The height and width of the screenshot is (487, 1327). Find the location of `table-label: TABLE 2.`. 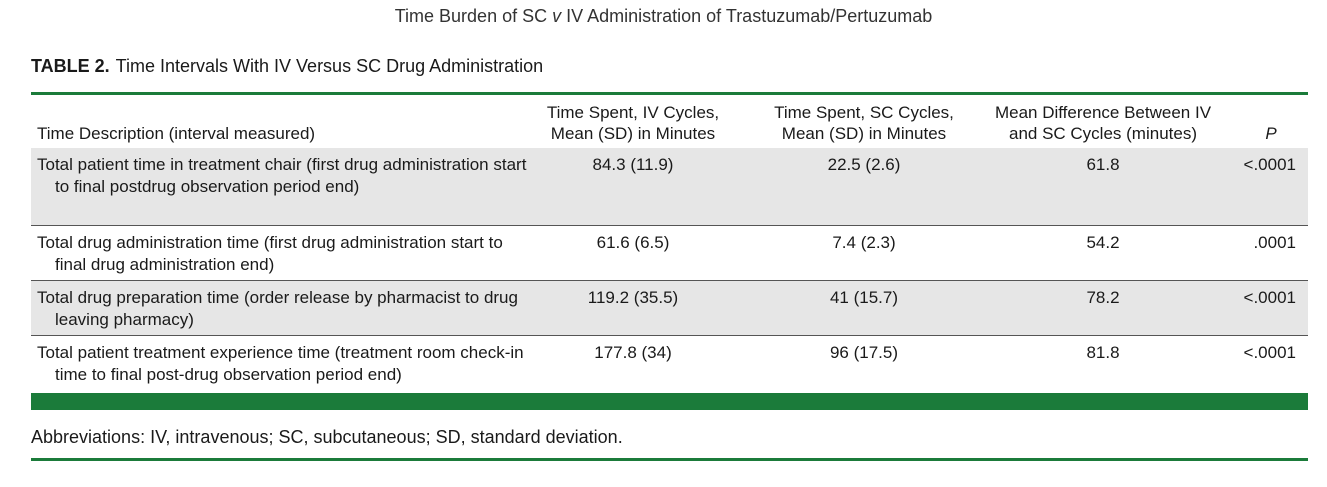

table-label: TABLE 2. is located at coordinates (70, 66).